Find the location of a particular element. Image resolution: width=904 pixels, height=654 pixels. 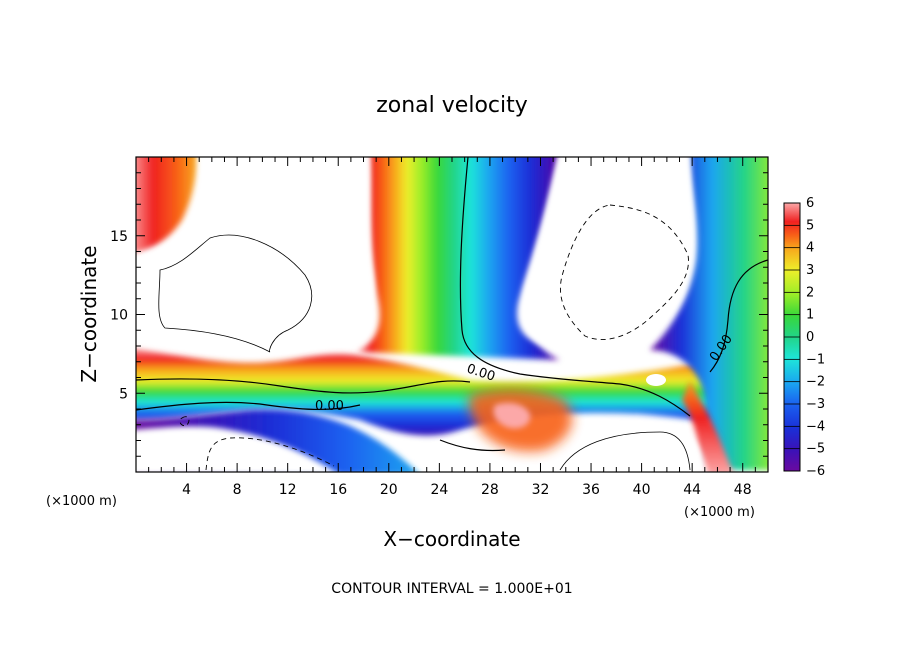

colorbar-label: 1 is located at coordinates (810, 315).